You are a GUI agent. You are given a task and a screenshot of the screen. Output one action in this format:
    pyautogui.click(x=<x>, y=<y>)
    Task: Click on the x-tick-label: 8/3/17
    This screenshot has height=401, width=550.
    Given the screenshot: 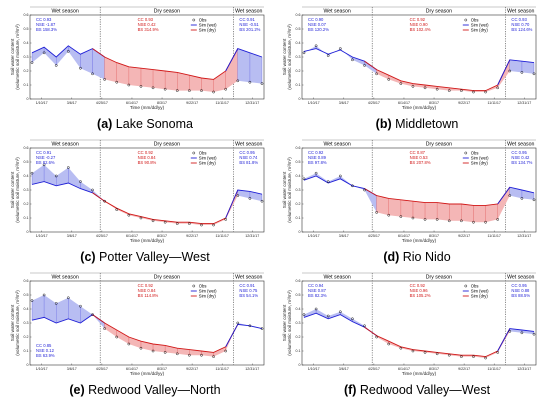 What is the action you would take?
    pyautogui.click(x=162, y=369)
    